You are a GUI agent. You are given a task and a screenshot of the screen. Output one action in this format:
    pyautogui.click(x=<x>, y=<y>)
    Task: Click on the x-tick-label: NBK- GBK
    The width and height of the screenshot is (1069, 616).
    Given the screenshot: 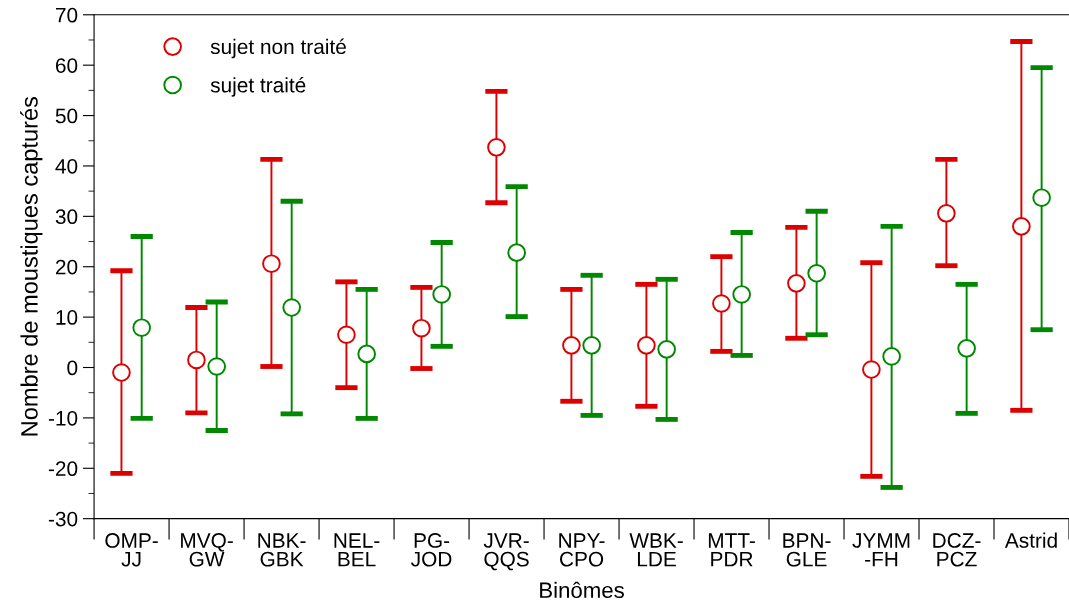 What is the action you would take?
    pyautogui.click(x=282, y=550)
    